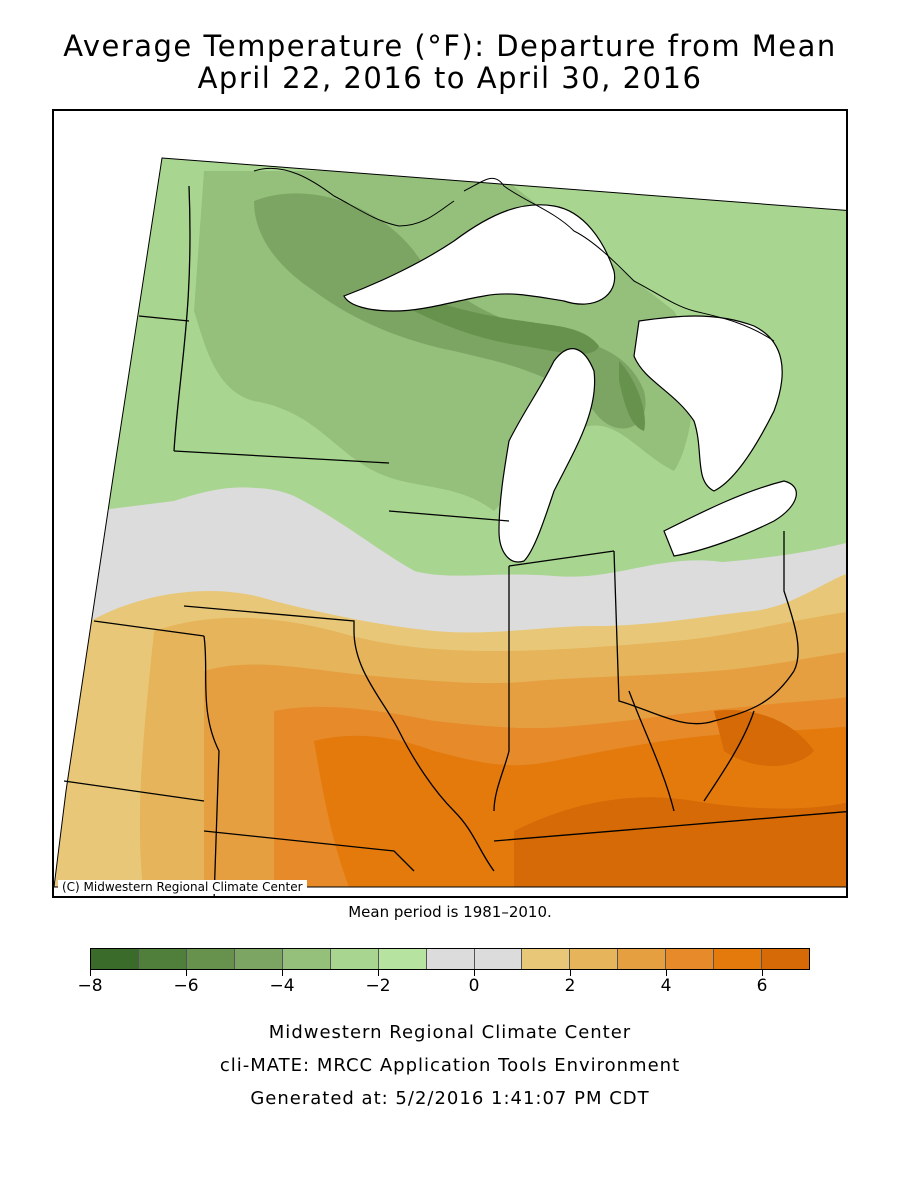 The height and width of the screenshot is (1200, 900). I want to click on legend-tick-label: −6, so click(186, 986).